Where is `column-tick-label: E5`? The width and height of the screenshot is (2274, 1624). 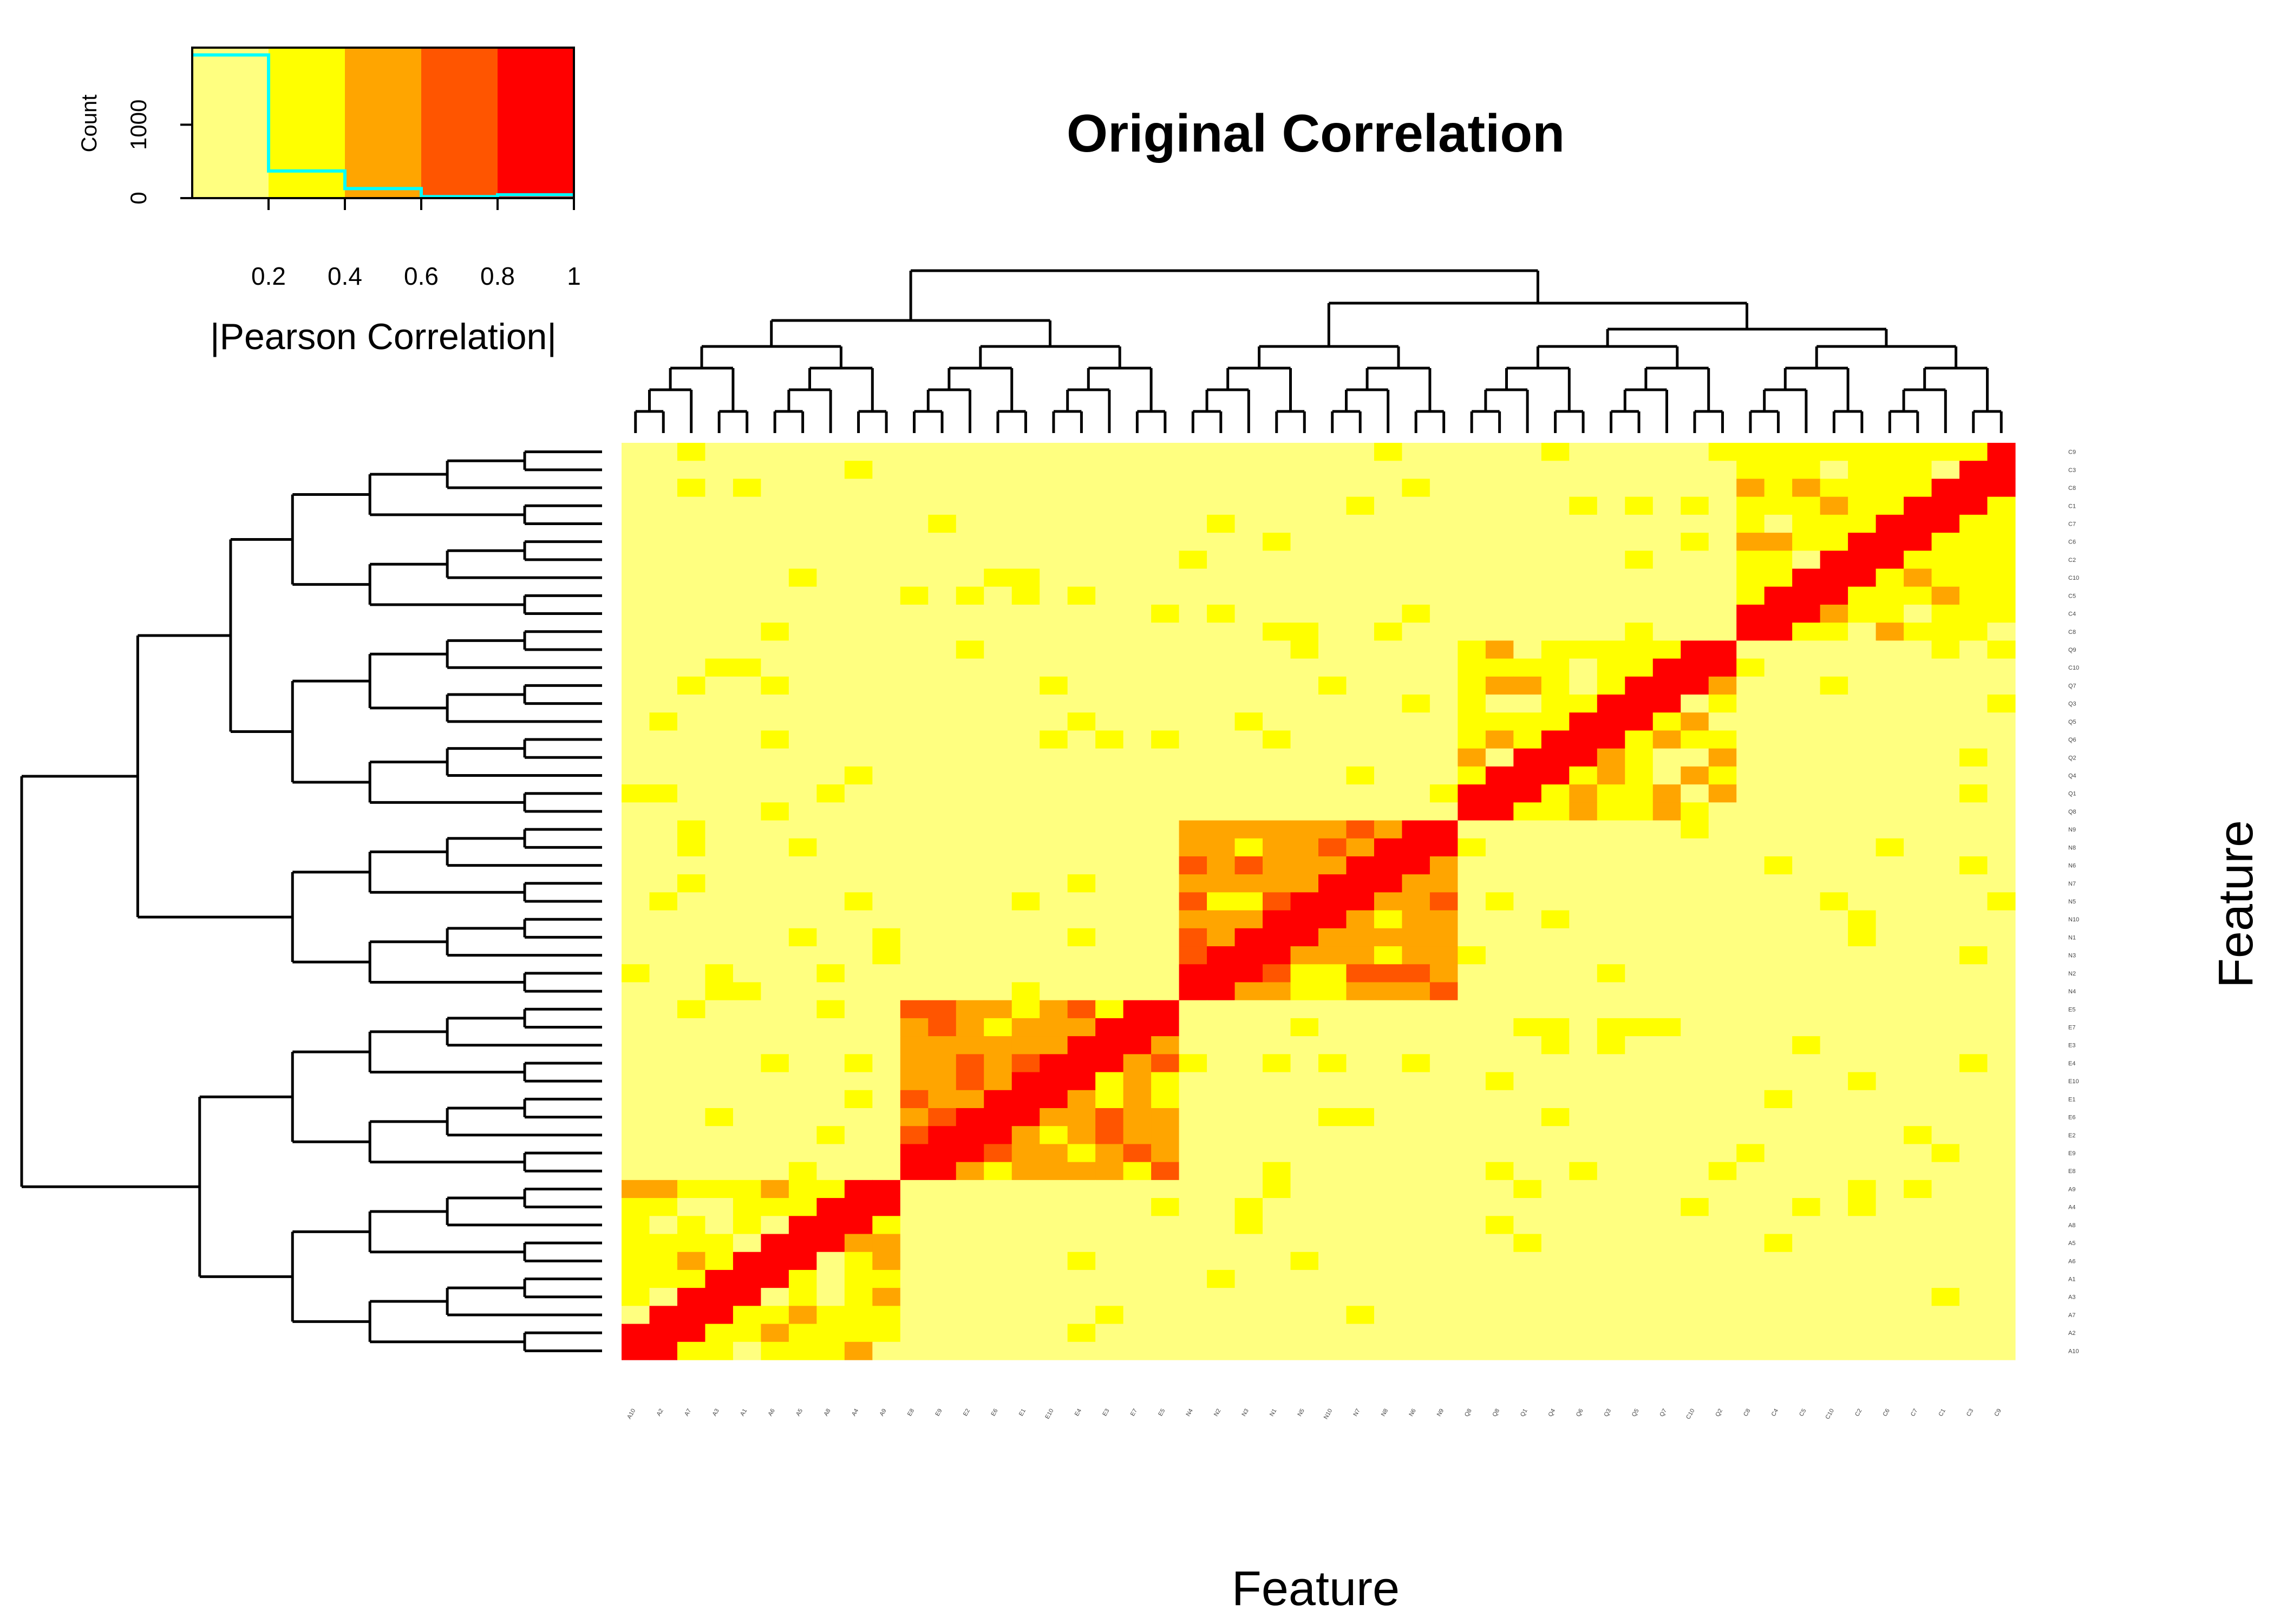
column-tick-label: E5 is located at coordinates (1162, 1413).